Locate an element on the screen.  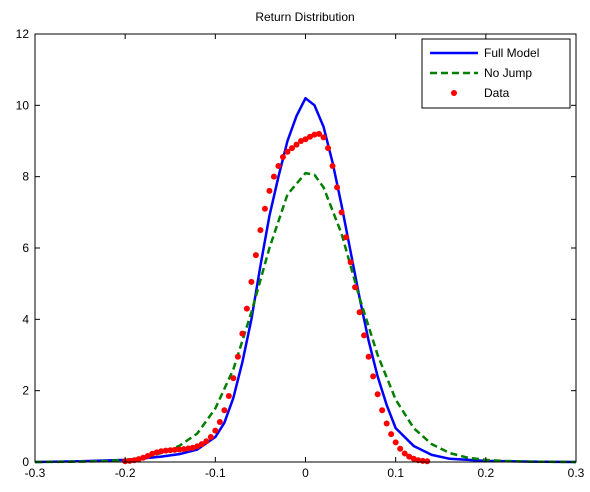
chart-title: Return Distribution is located at coordinates (304, 17).